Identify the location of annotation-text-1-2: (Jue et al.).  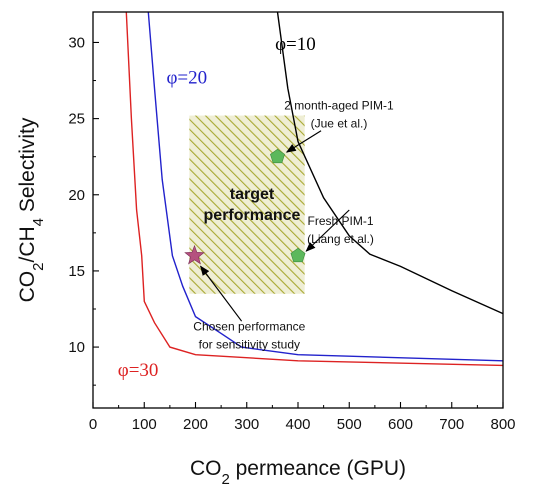
(339, 123).